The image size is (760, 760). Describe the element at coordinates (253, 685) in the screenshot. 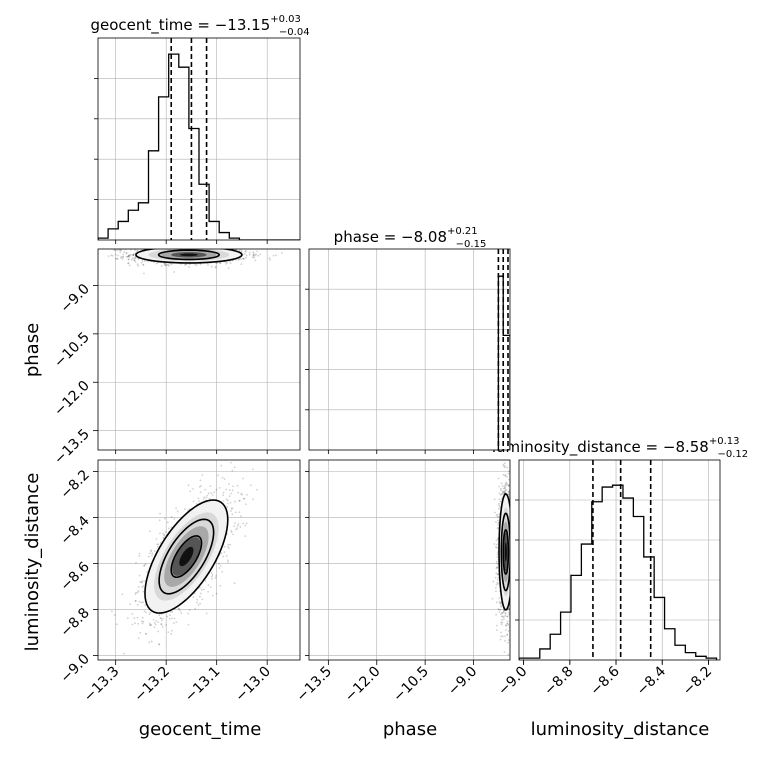

I see `x-tick-label: −13.0` at that location.